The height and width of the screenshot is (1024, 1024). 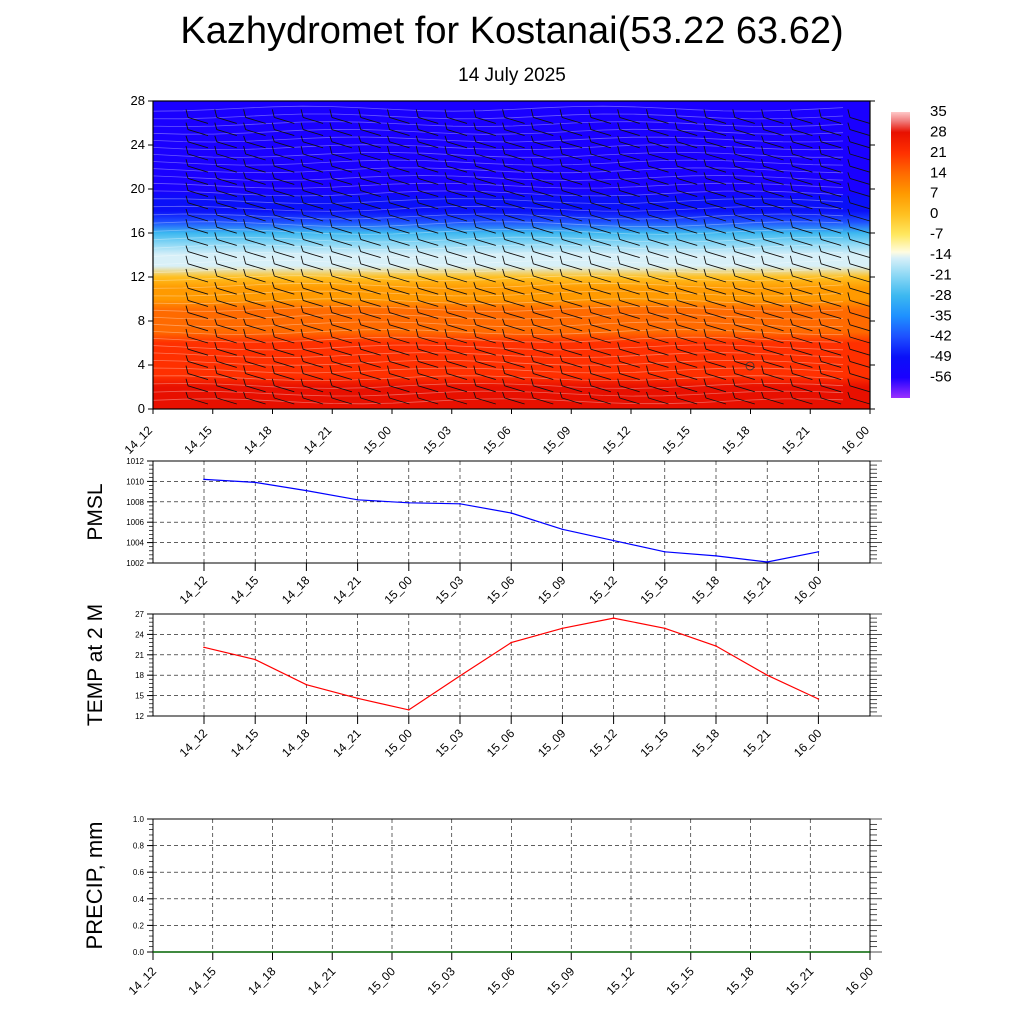 What do you see at coordinates (941, 336) in the screenshot?
I see `colorbar-label: -42` at bounding box center [941, 336].